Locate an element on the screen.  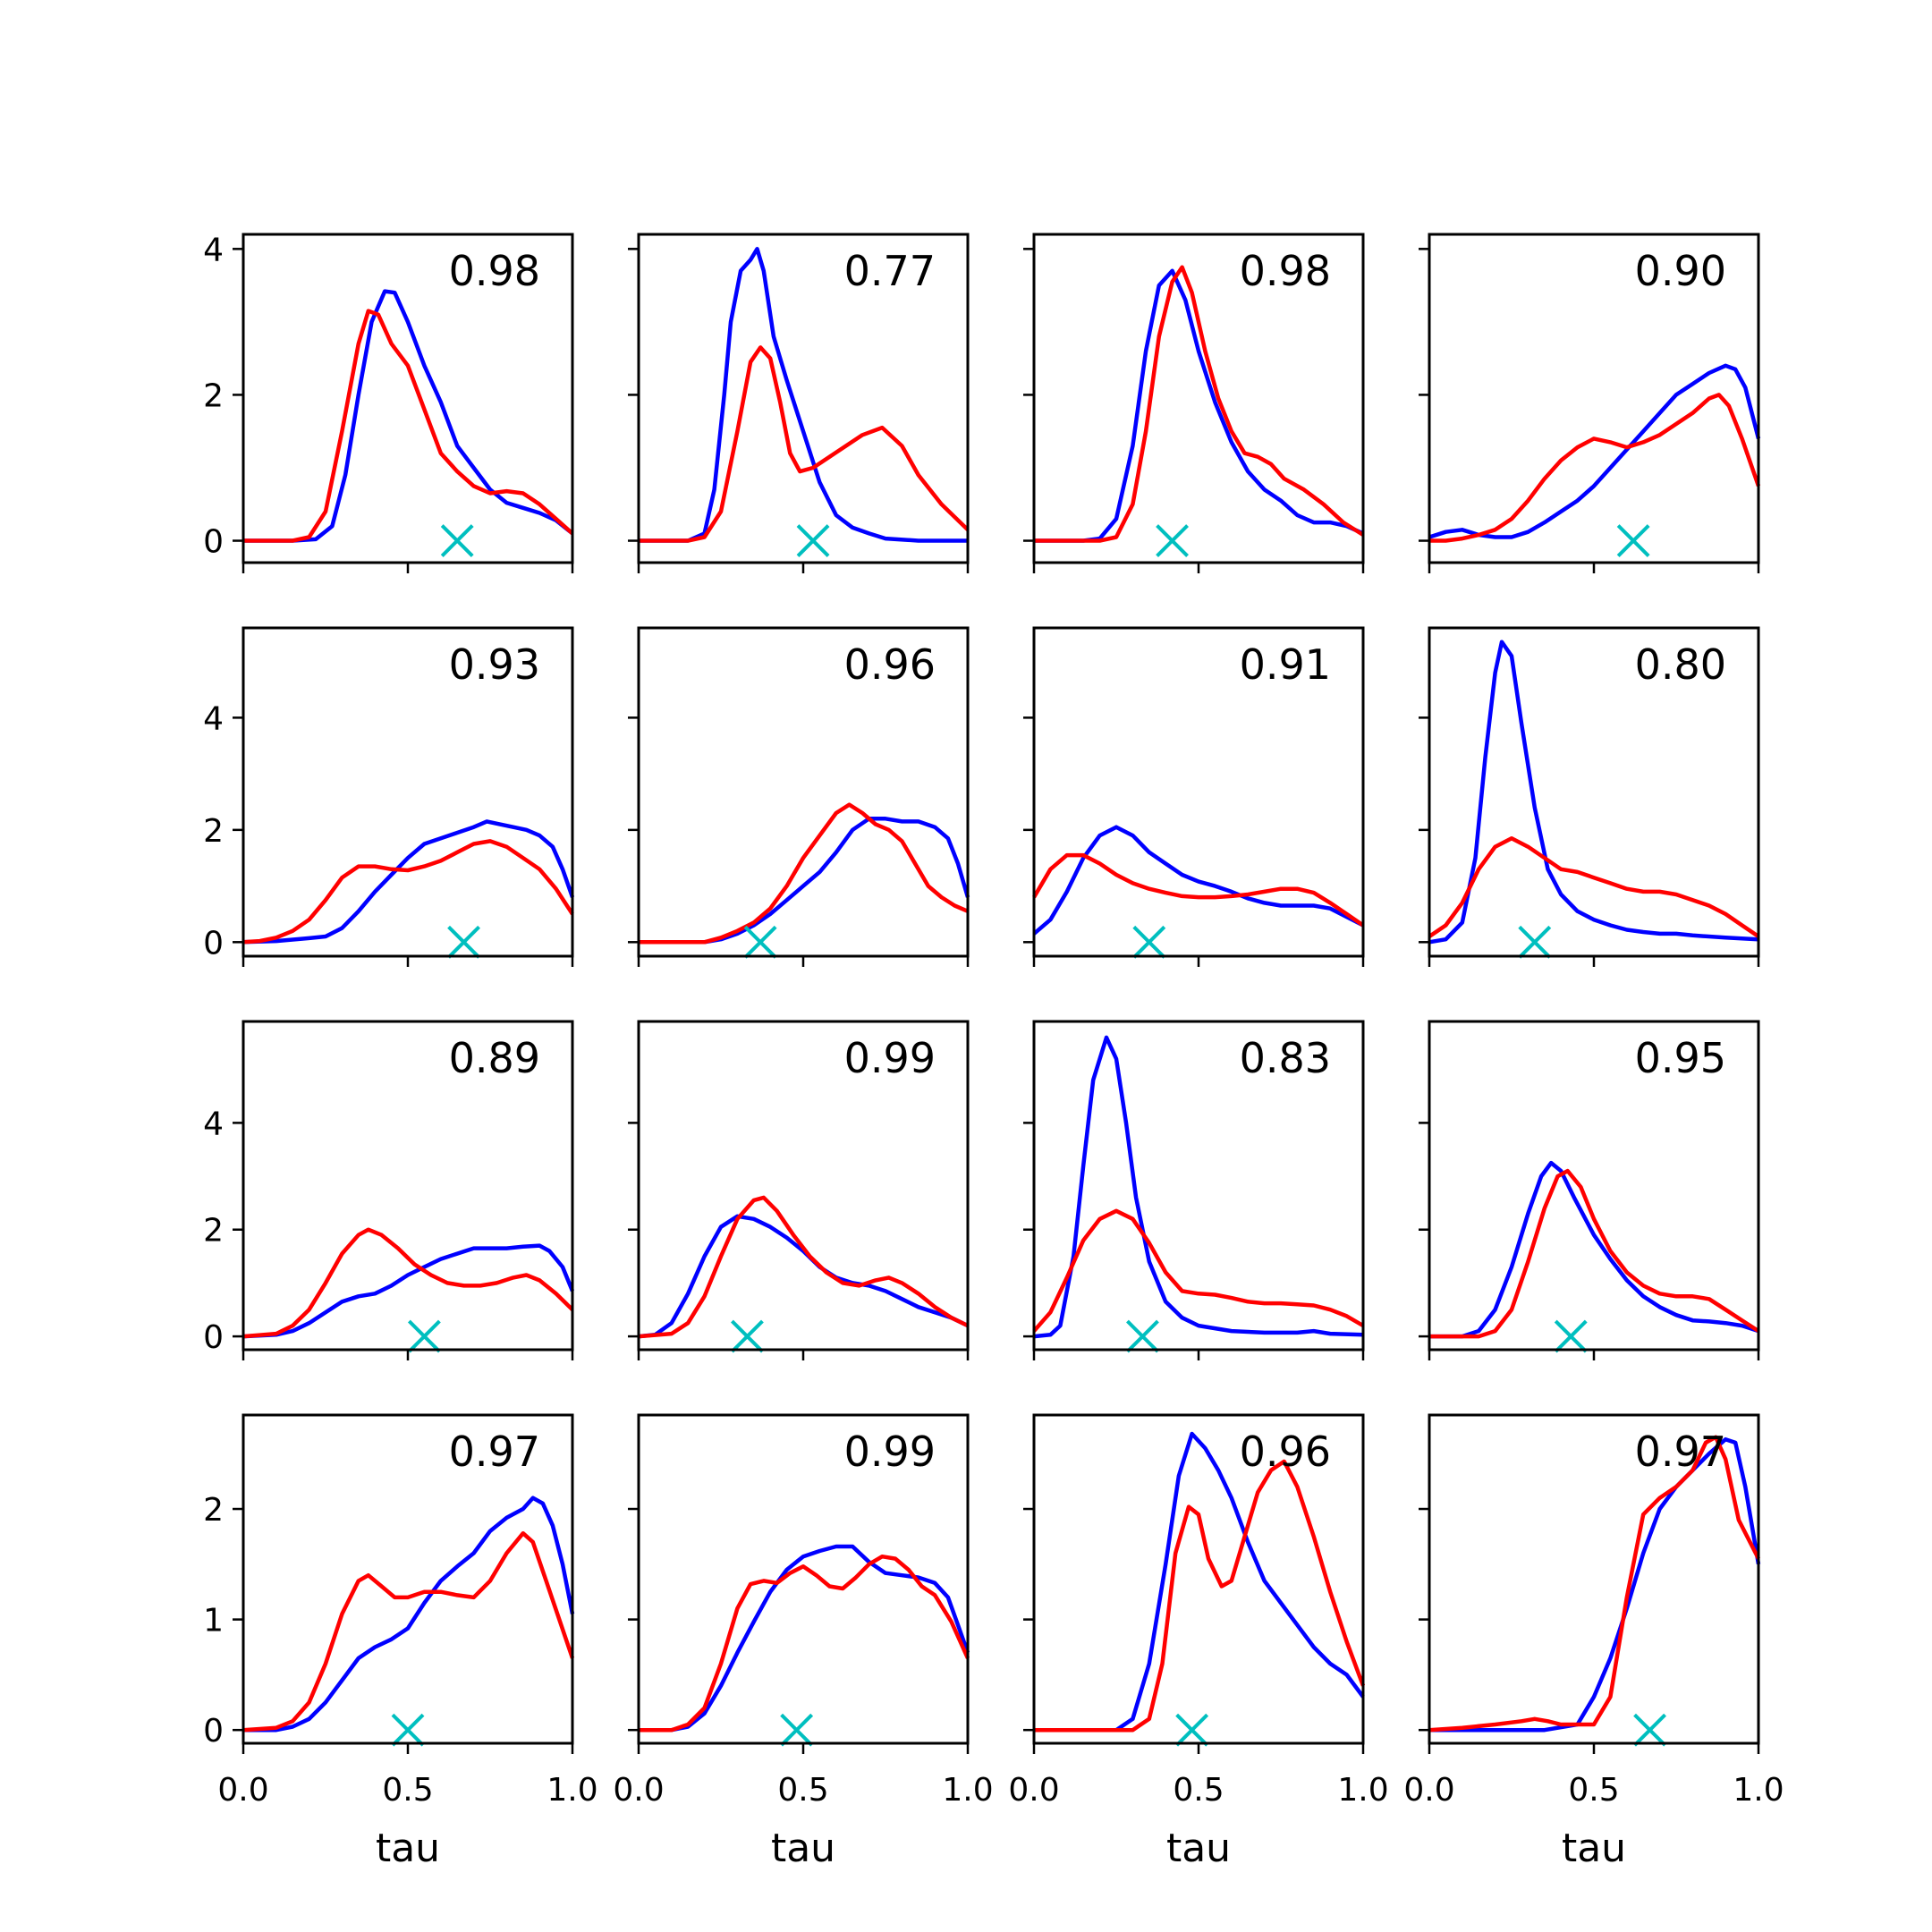
subplot-14: 0.0 0.5 1.0 tau 0.99 is located at coordinates (803, 1642).